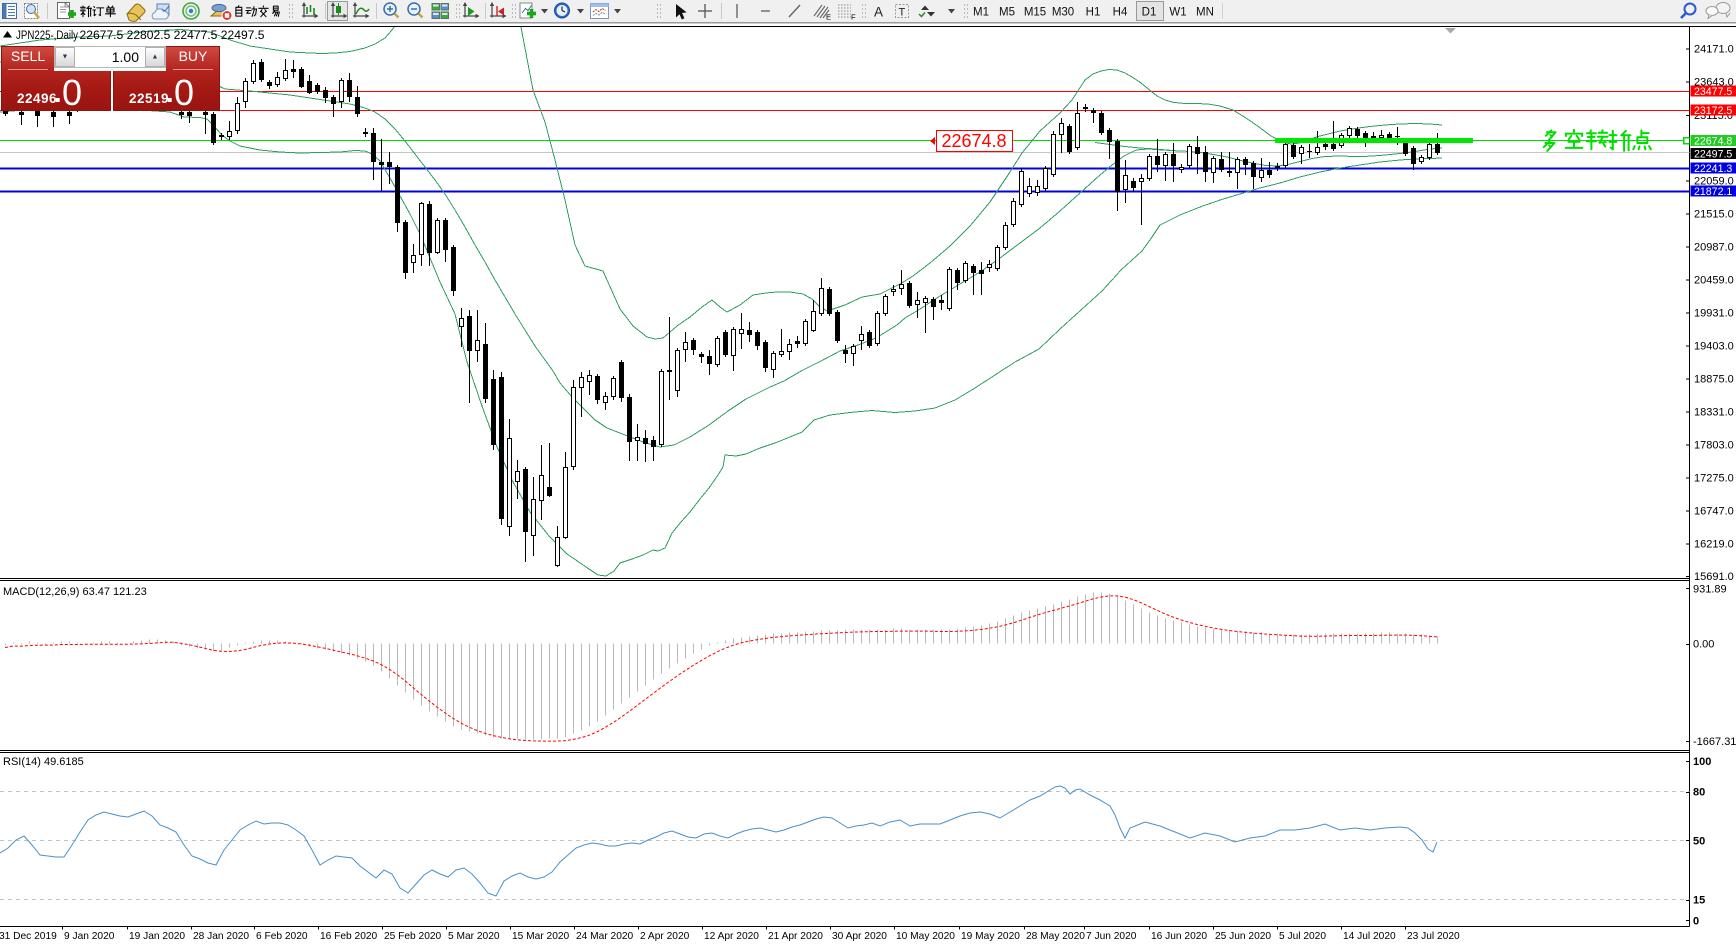 The height and width of the screenshot is (950, 1736). Describe the element at coordinates (902, 13) in the screenshot. I see `svg-text: T` at that location.